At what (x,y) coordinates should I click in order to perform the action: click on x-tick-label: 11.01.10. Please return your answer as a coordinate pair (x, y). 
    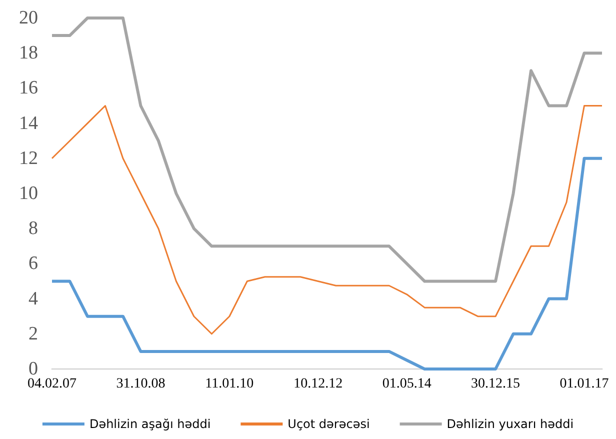
    Looking at the image, I should click on (229, 384).